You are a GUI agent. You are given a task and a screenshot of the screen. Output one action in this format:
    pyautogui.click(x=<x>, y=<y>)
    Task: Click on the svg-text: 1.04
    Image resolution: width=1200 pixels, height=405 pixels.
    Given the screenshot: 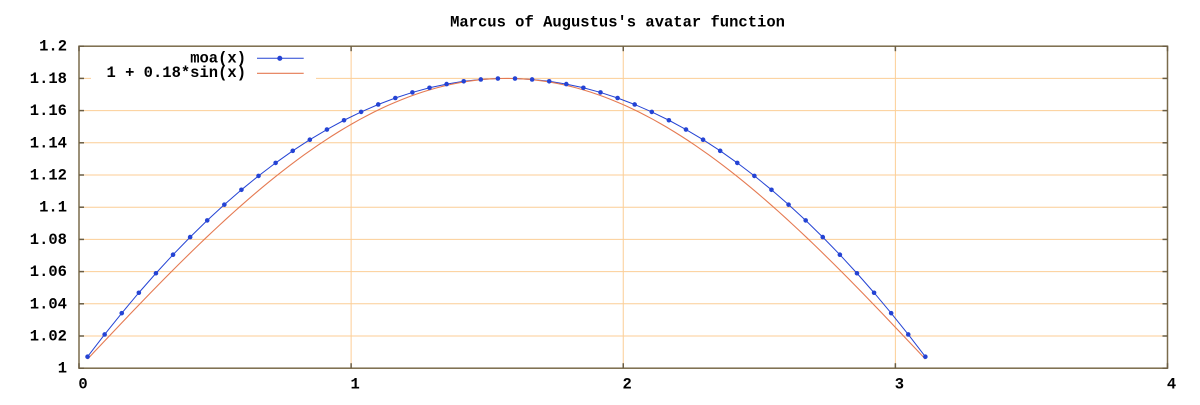 What is the action you would take?
    pyautogui.click(x=48, y=304)
    